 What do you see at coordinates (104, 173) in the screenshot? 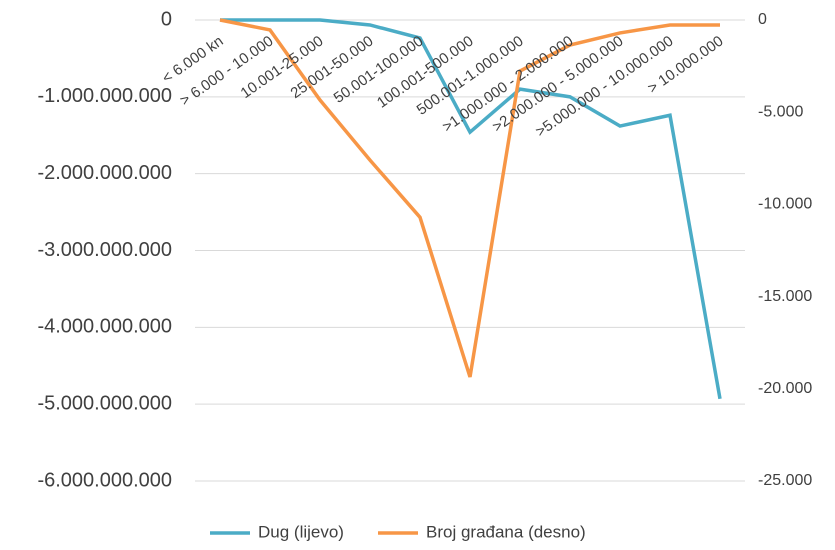
I see `y-tick-label: -2.000.000.000` at bounding box center [104, 173].